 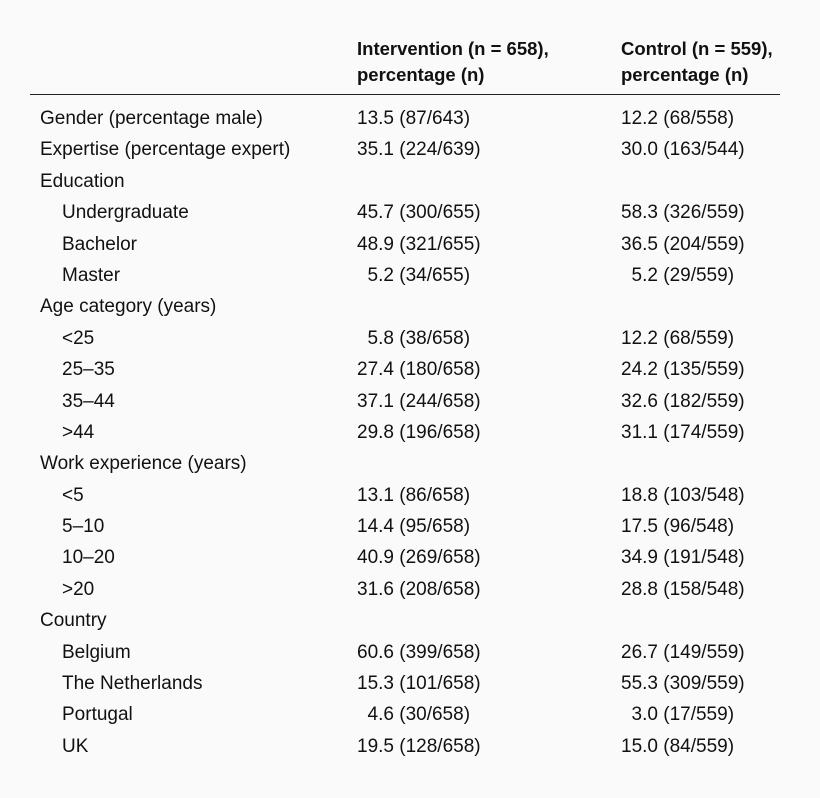 What do you see at coordinates (683, 150) in the screenshot?
I see `control-value: 30.0 (163/544)` at bounding box center [683, 150].